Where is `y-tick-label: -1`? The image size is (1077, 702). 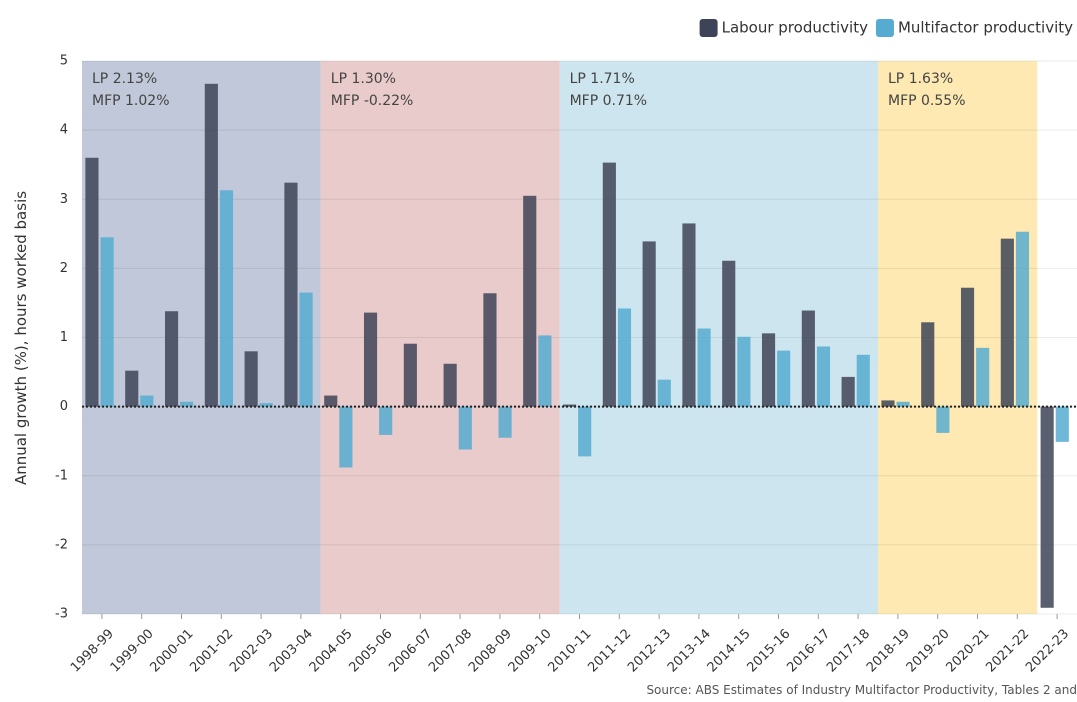 y-tick-label: -1 is located at coordinates (61, 475).